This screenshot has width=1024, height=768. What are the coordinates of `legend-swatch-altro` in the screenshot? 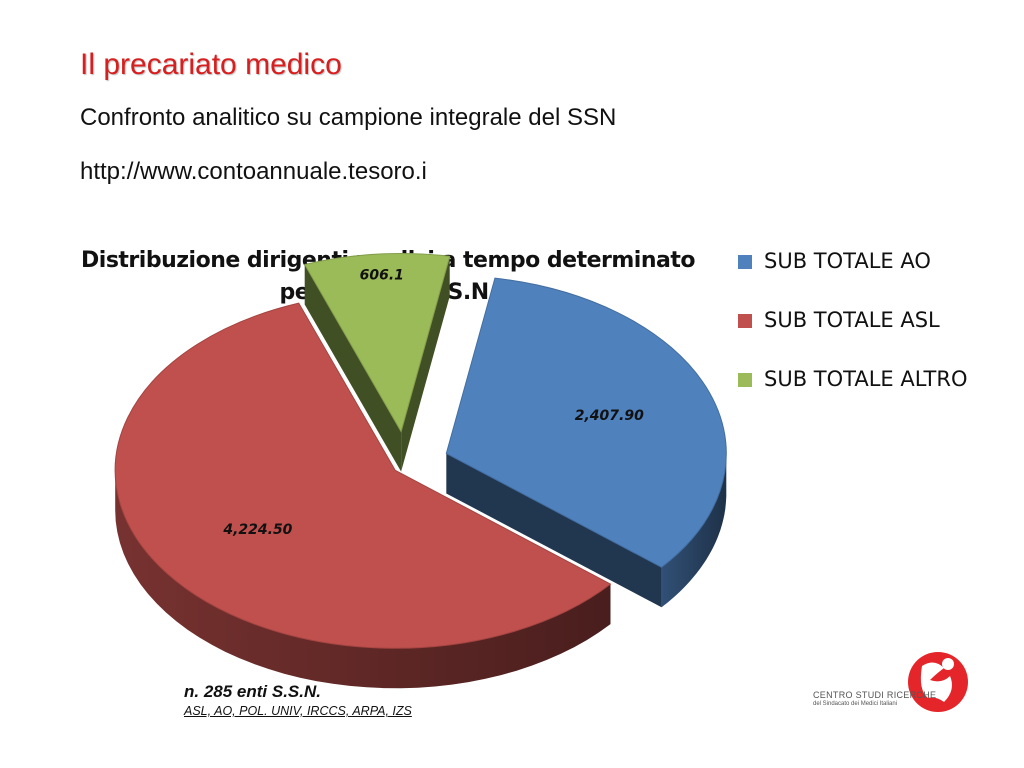 It's located at (745, 380).